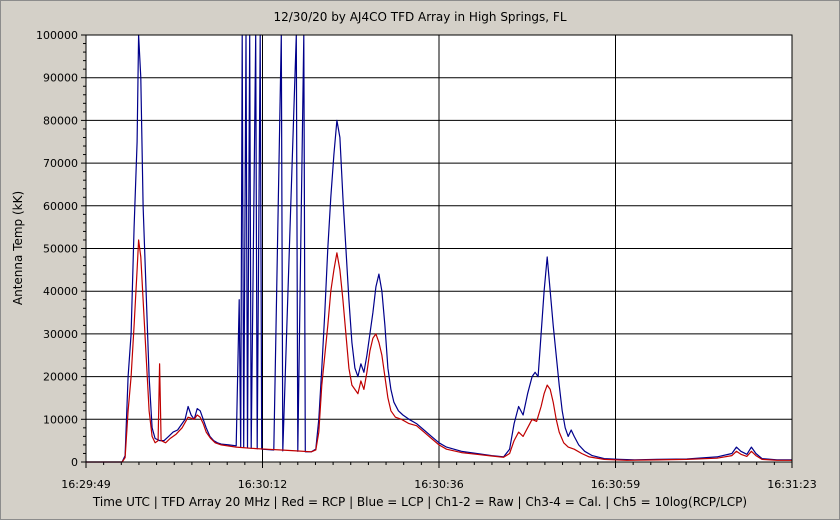 Image resolution: width=840 pixels, height=520 pixels. What do you see at coordinates (615, 484) in the screenshot?
I see `x-tick-label: 16:30:59` at bounding box center [615, 484].